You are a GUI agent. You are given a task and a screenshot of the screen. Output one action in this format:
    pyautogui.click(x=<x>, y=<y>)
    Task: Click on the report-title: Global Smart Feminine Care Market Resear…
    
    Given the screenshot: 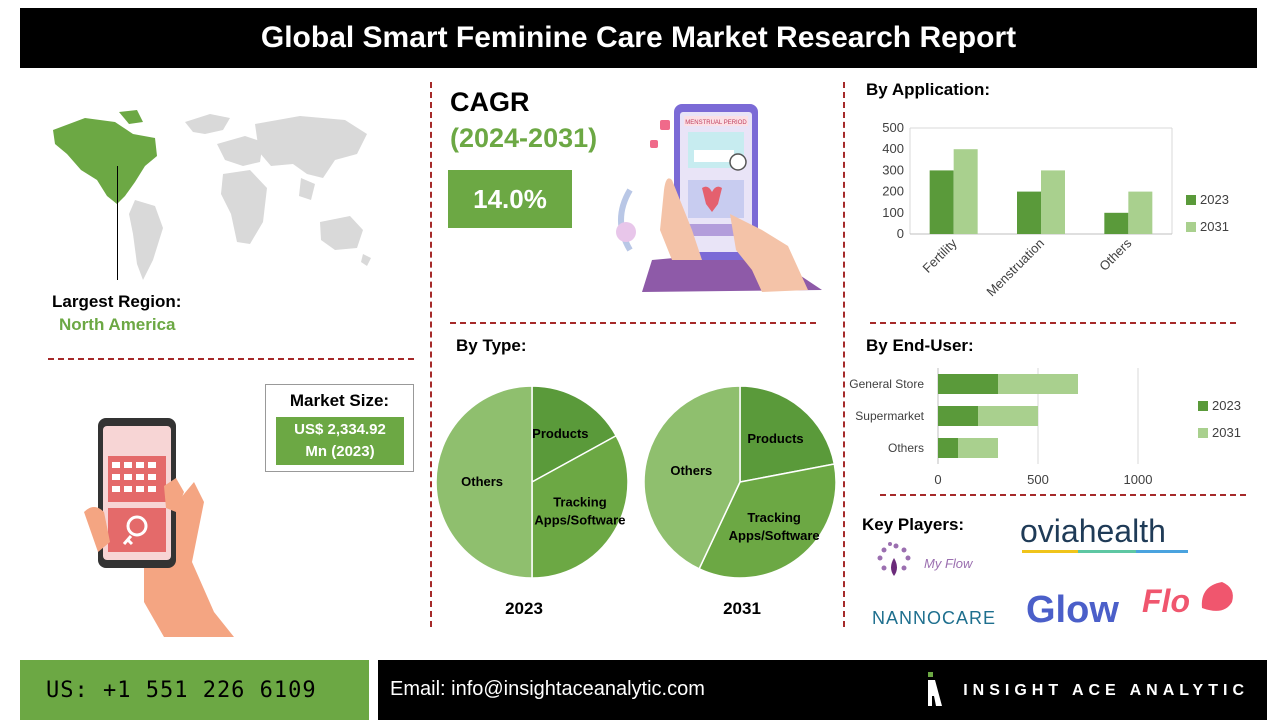 What is the action you would take?
    pyautogui.click(x=638, y=38)
    